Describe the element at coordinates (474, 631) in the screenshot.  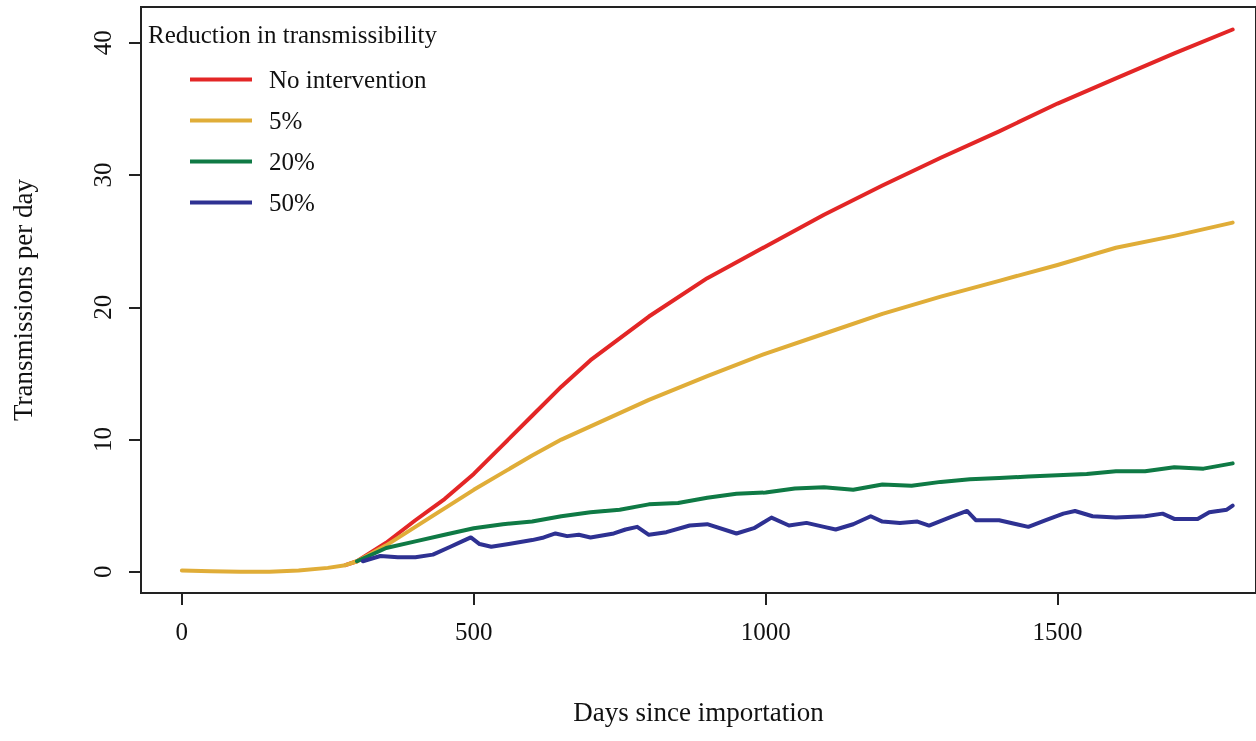
I see `x-tick-label: 500` at that location.